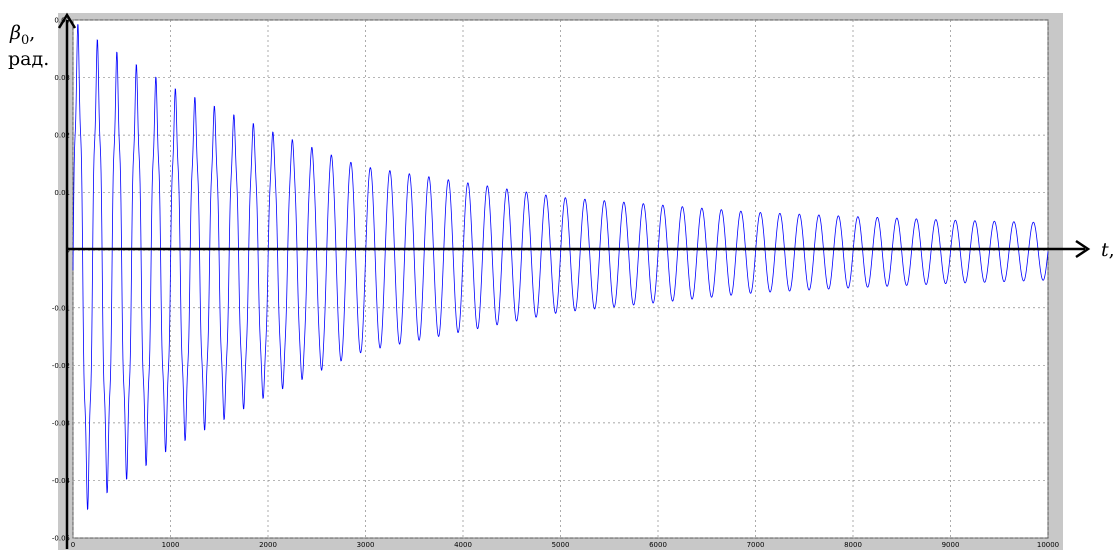  I want to click on x-tick-label: 9000, so click(951, 545).